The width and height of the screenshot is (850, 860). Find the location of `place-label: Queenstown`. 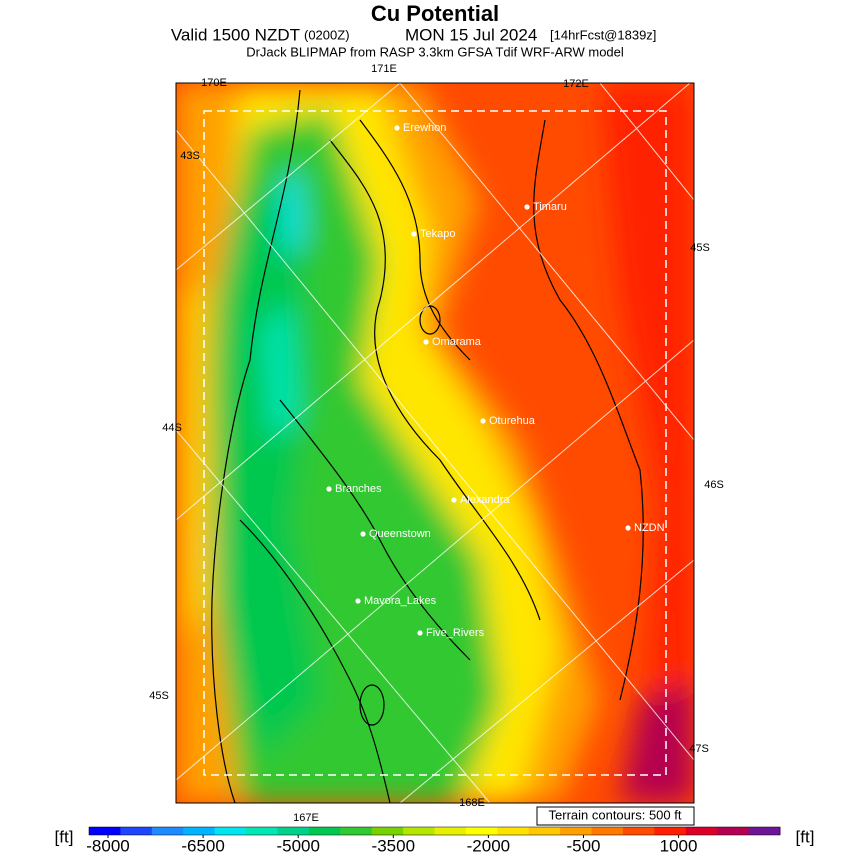

place-label: Queenstown is located at coordinates (400, 534).